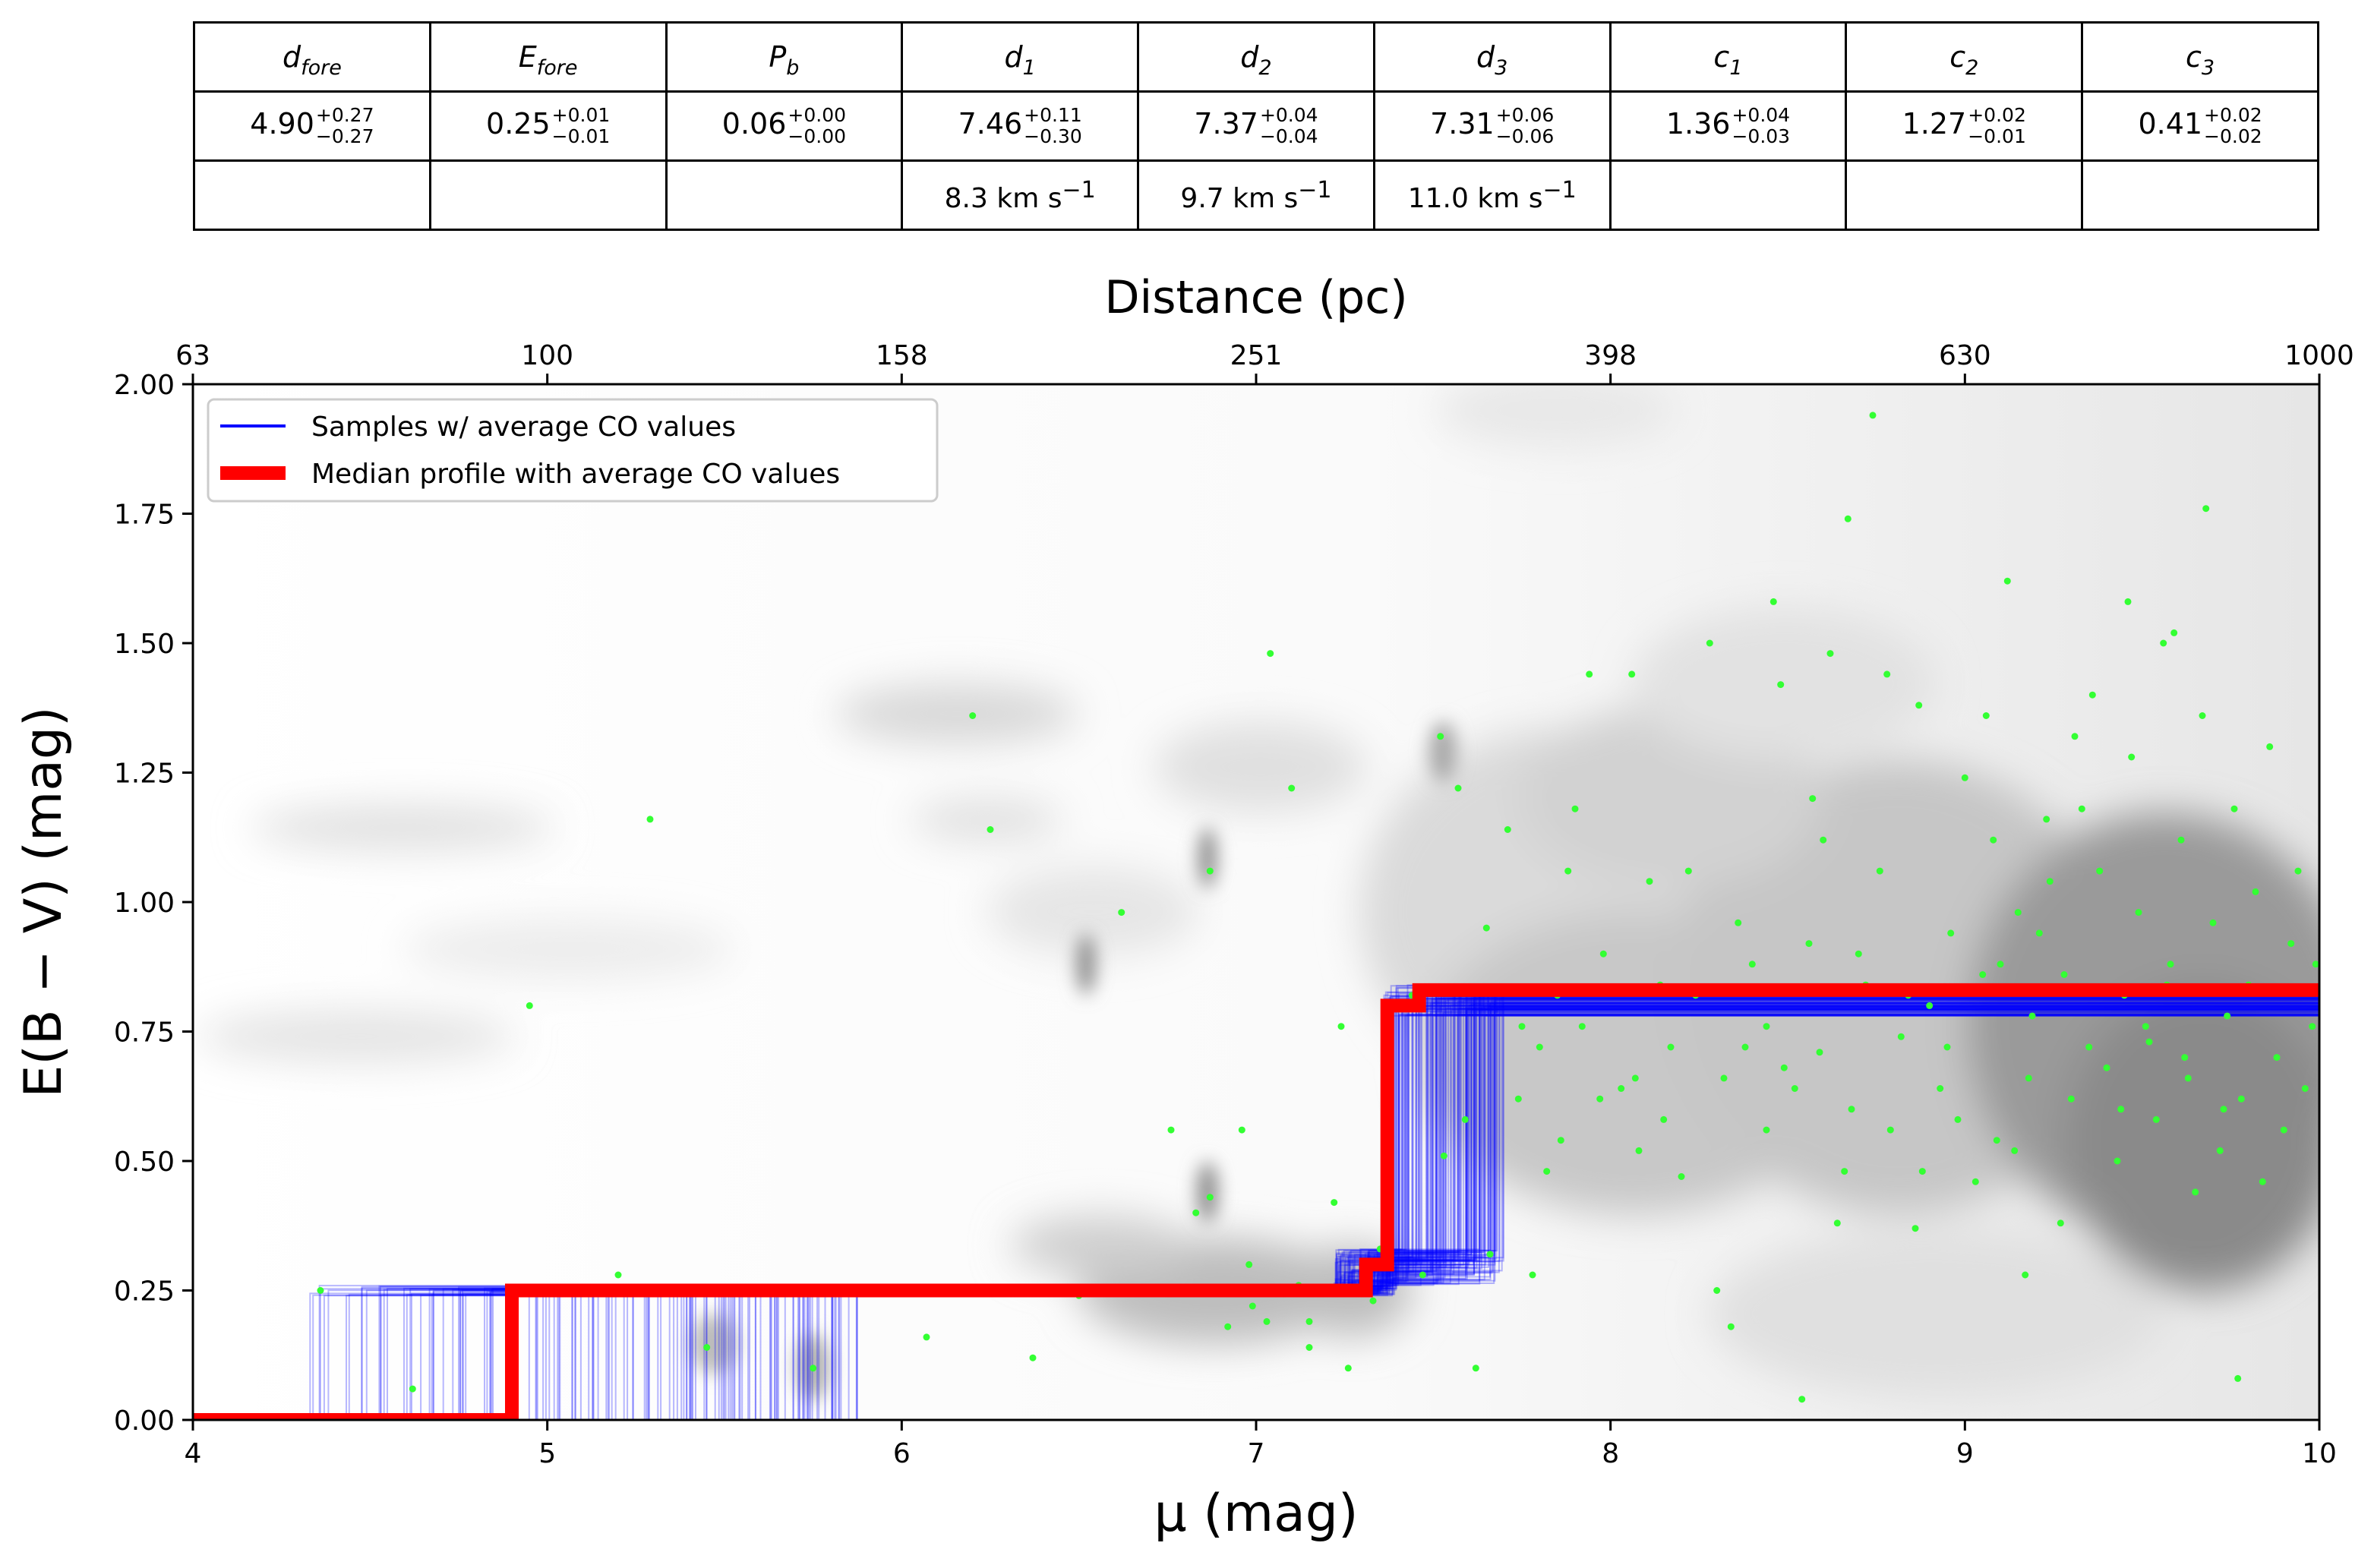 The width and height of the screenshot is (2374, 1568). Describe the element at coordinates (1029, 68) in the screenshot. I see `header-subscript: 1` at that location.